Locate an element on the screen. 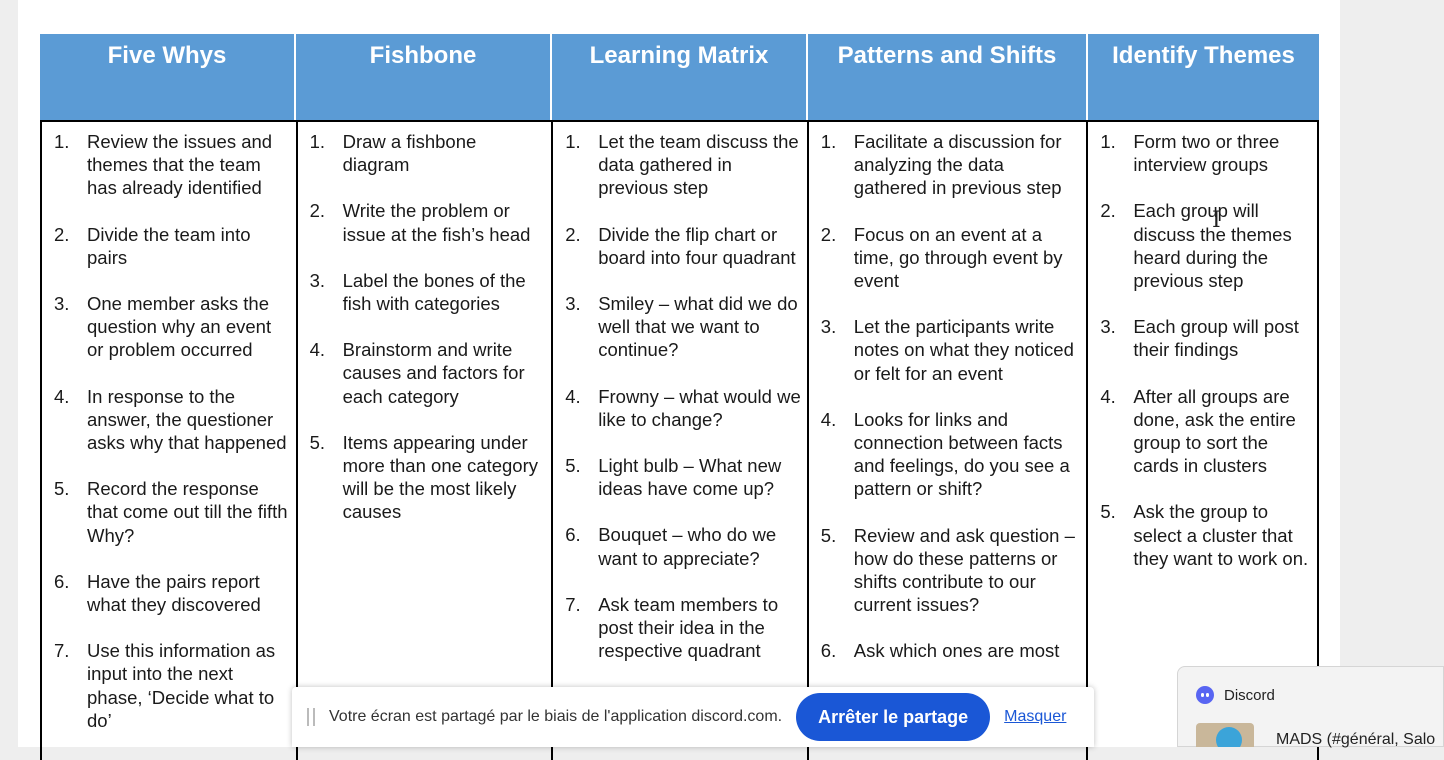 Image resolution: width=1444 pixels, height=760 pixels. avatar is located at coordinates (1225, 735).